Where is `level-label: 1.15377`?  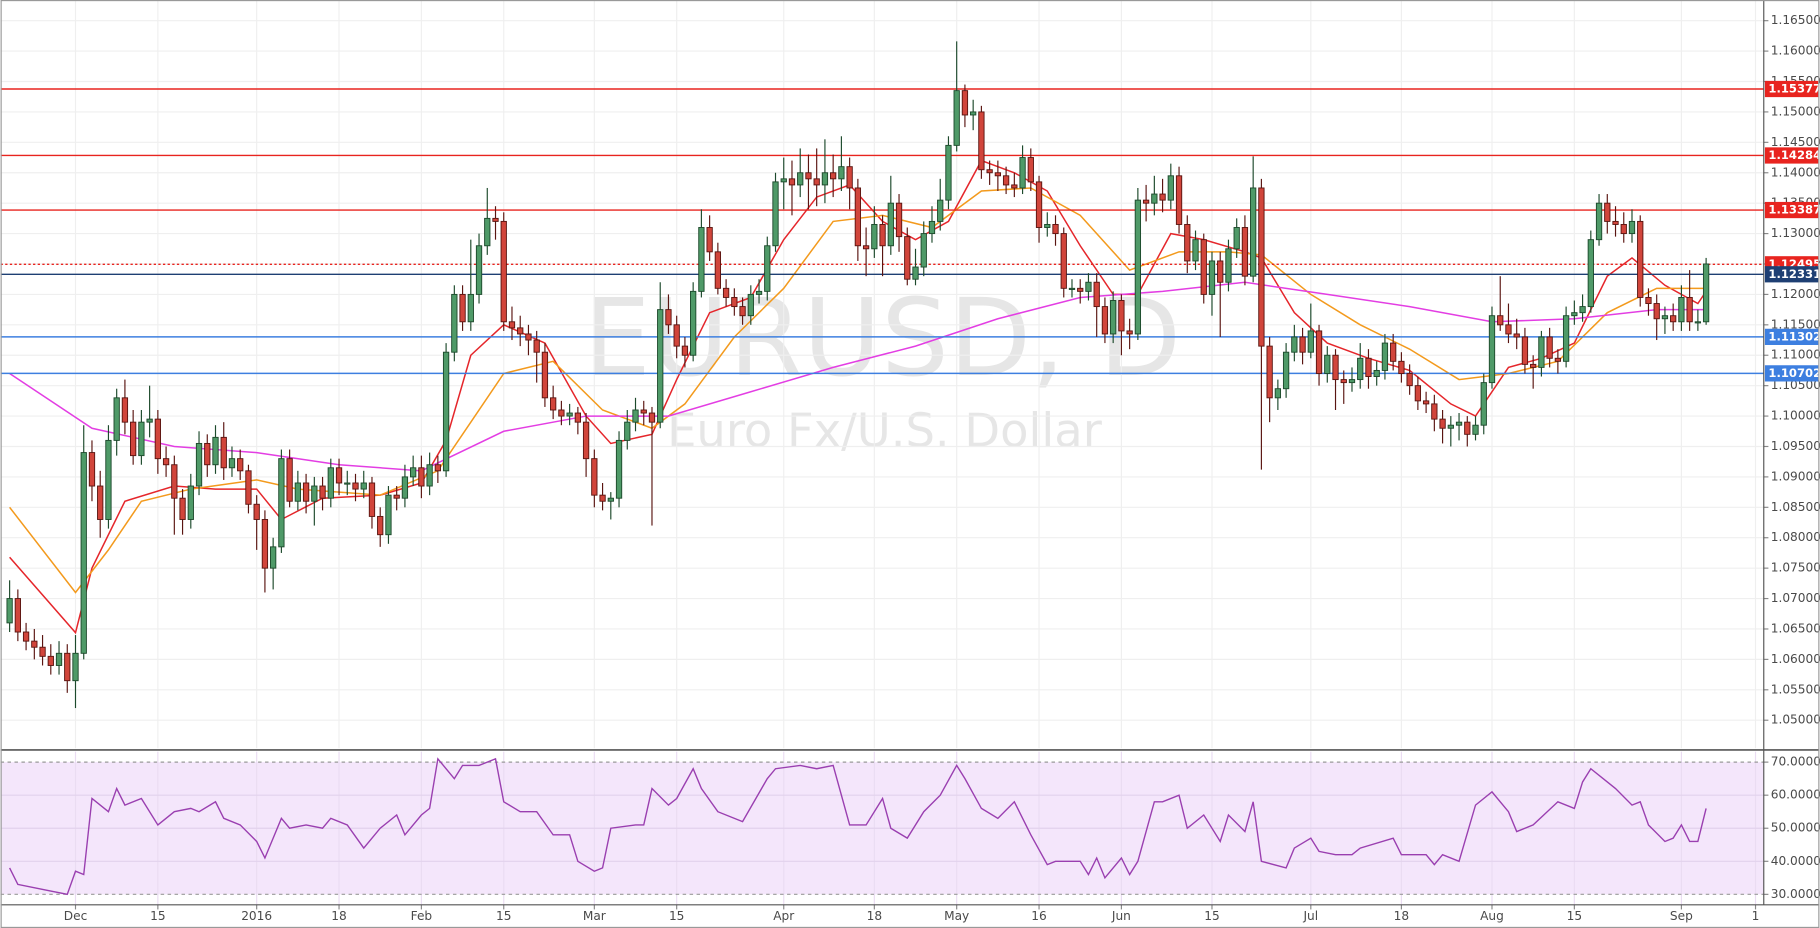
level-label: 1.15377 is located at coordinates (1794, 88).